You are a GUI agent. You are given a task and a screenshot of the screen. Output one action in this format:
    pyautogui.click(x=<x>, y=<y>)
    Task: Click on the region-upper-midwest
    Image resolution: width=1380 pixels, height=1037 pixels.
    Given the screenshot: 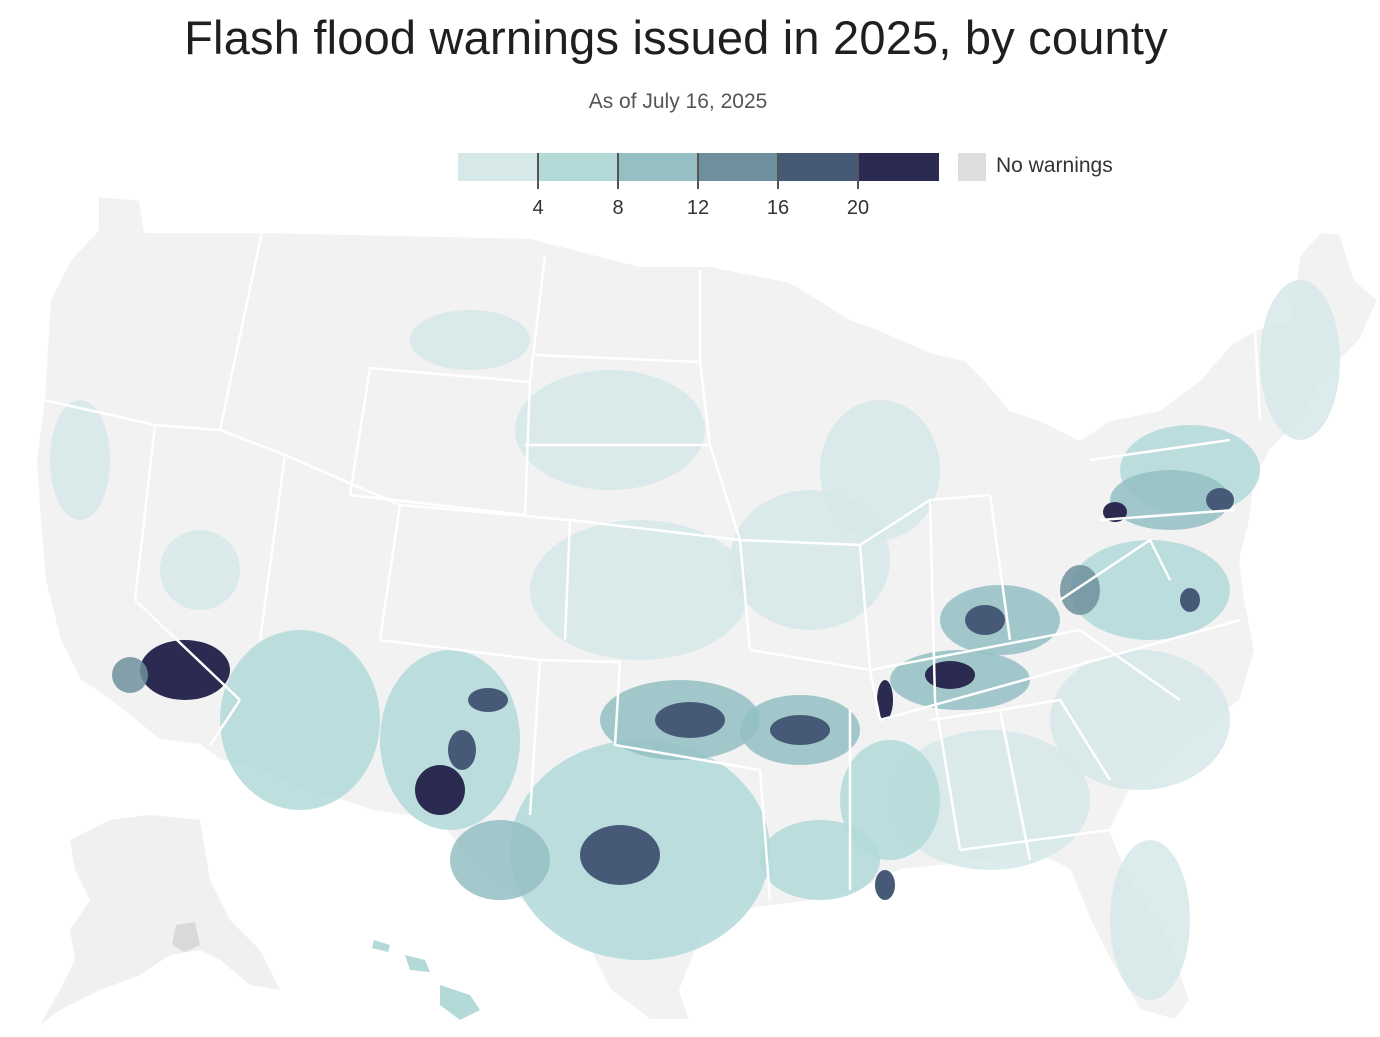 What is the action you would take?
    pyautogui.click(x=610, y=430)
    